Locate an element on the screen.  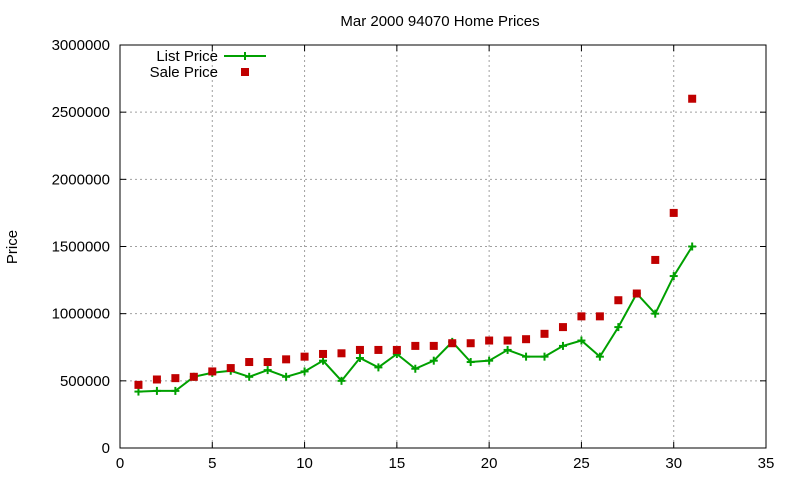
x-tick-label: 30 is located at coordinates (673, 463).